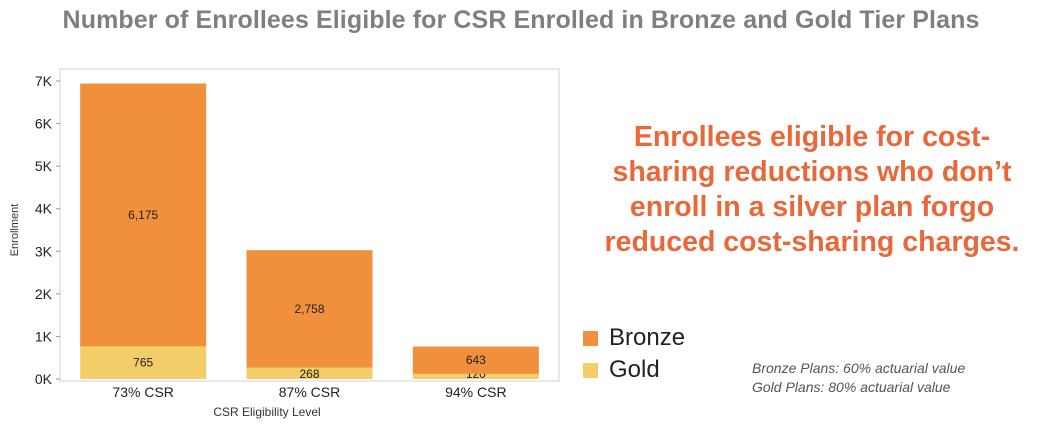 Image resolution: width=1042 pixels, height=425 pixels. I want to click on y-tick-label: 6K, so click(44, 124).